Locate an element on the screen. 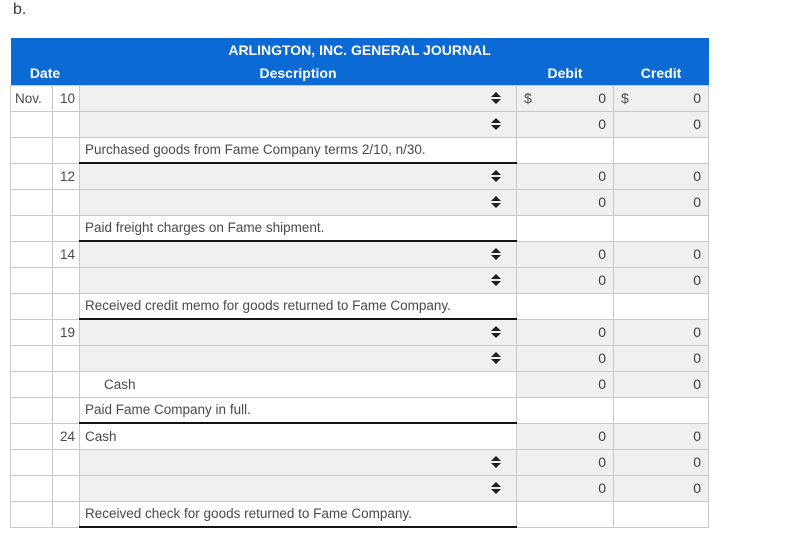  explanation-cell: Paid Fame Company in full. is located at coordinates (298, 410).